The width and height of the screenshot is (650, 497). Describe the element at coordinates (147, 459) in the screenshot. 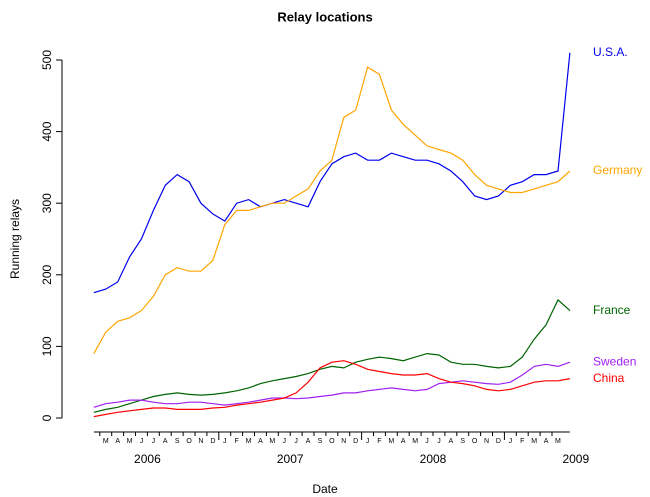

I see `year-label: 2006` at that location.